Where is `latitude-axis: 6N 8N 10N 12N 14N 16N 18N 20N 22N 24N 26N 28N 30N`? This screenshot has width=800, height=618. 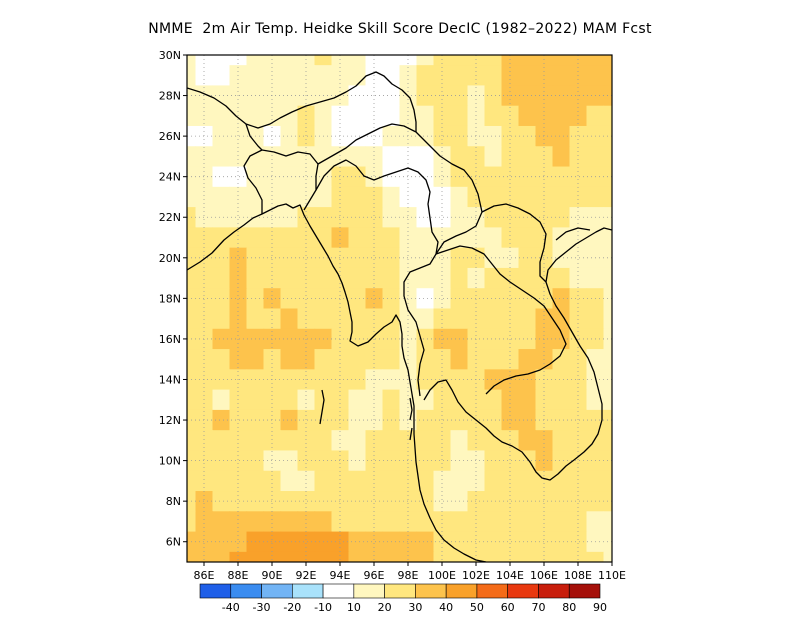 latitude-axis: 6N 8N 10N 12N 14N 16N 18N 20N 22N 24N 26N 28N 30N is located at coordinates (173, 299).